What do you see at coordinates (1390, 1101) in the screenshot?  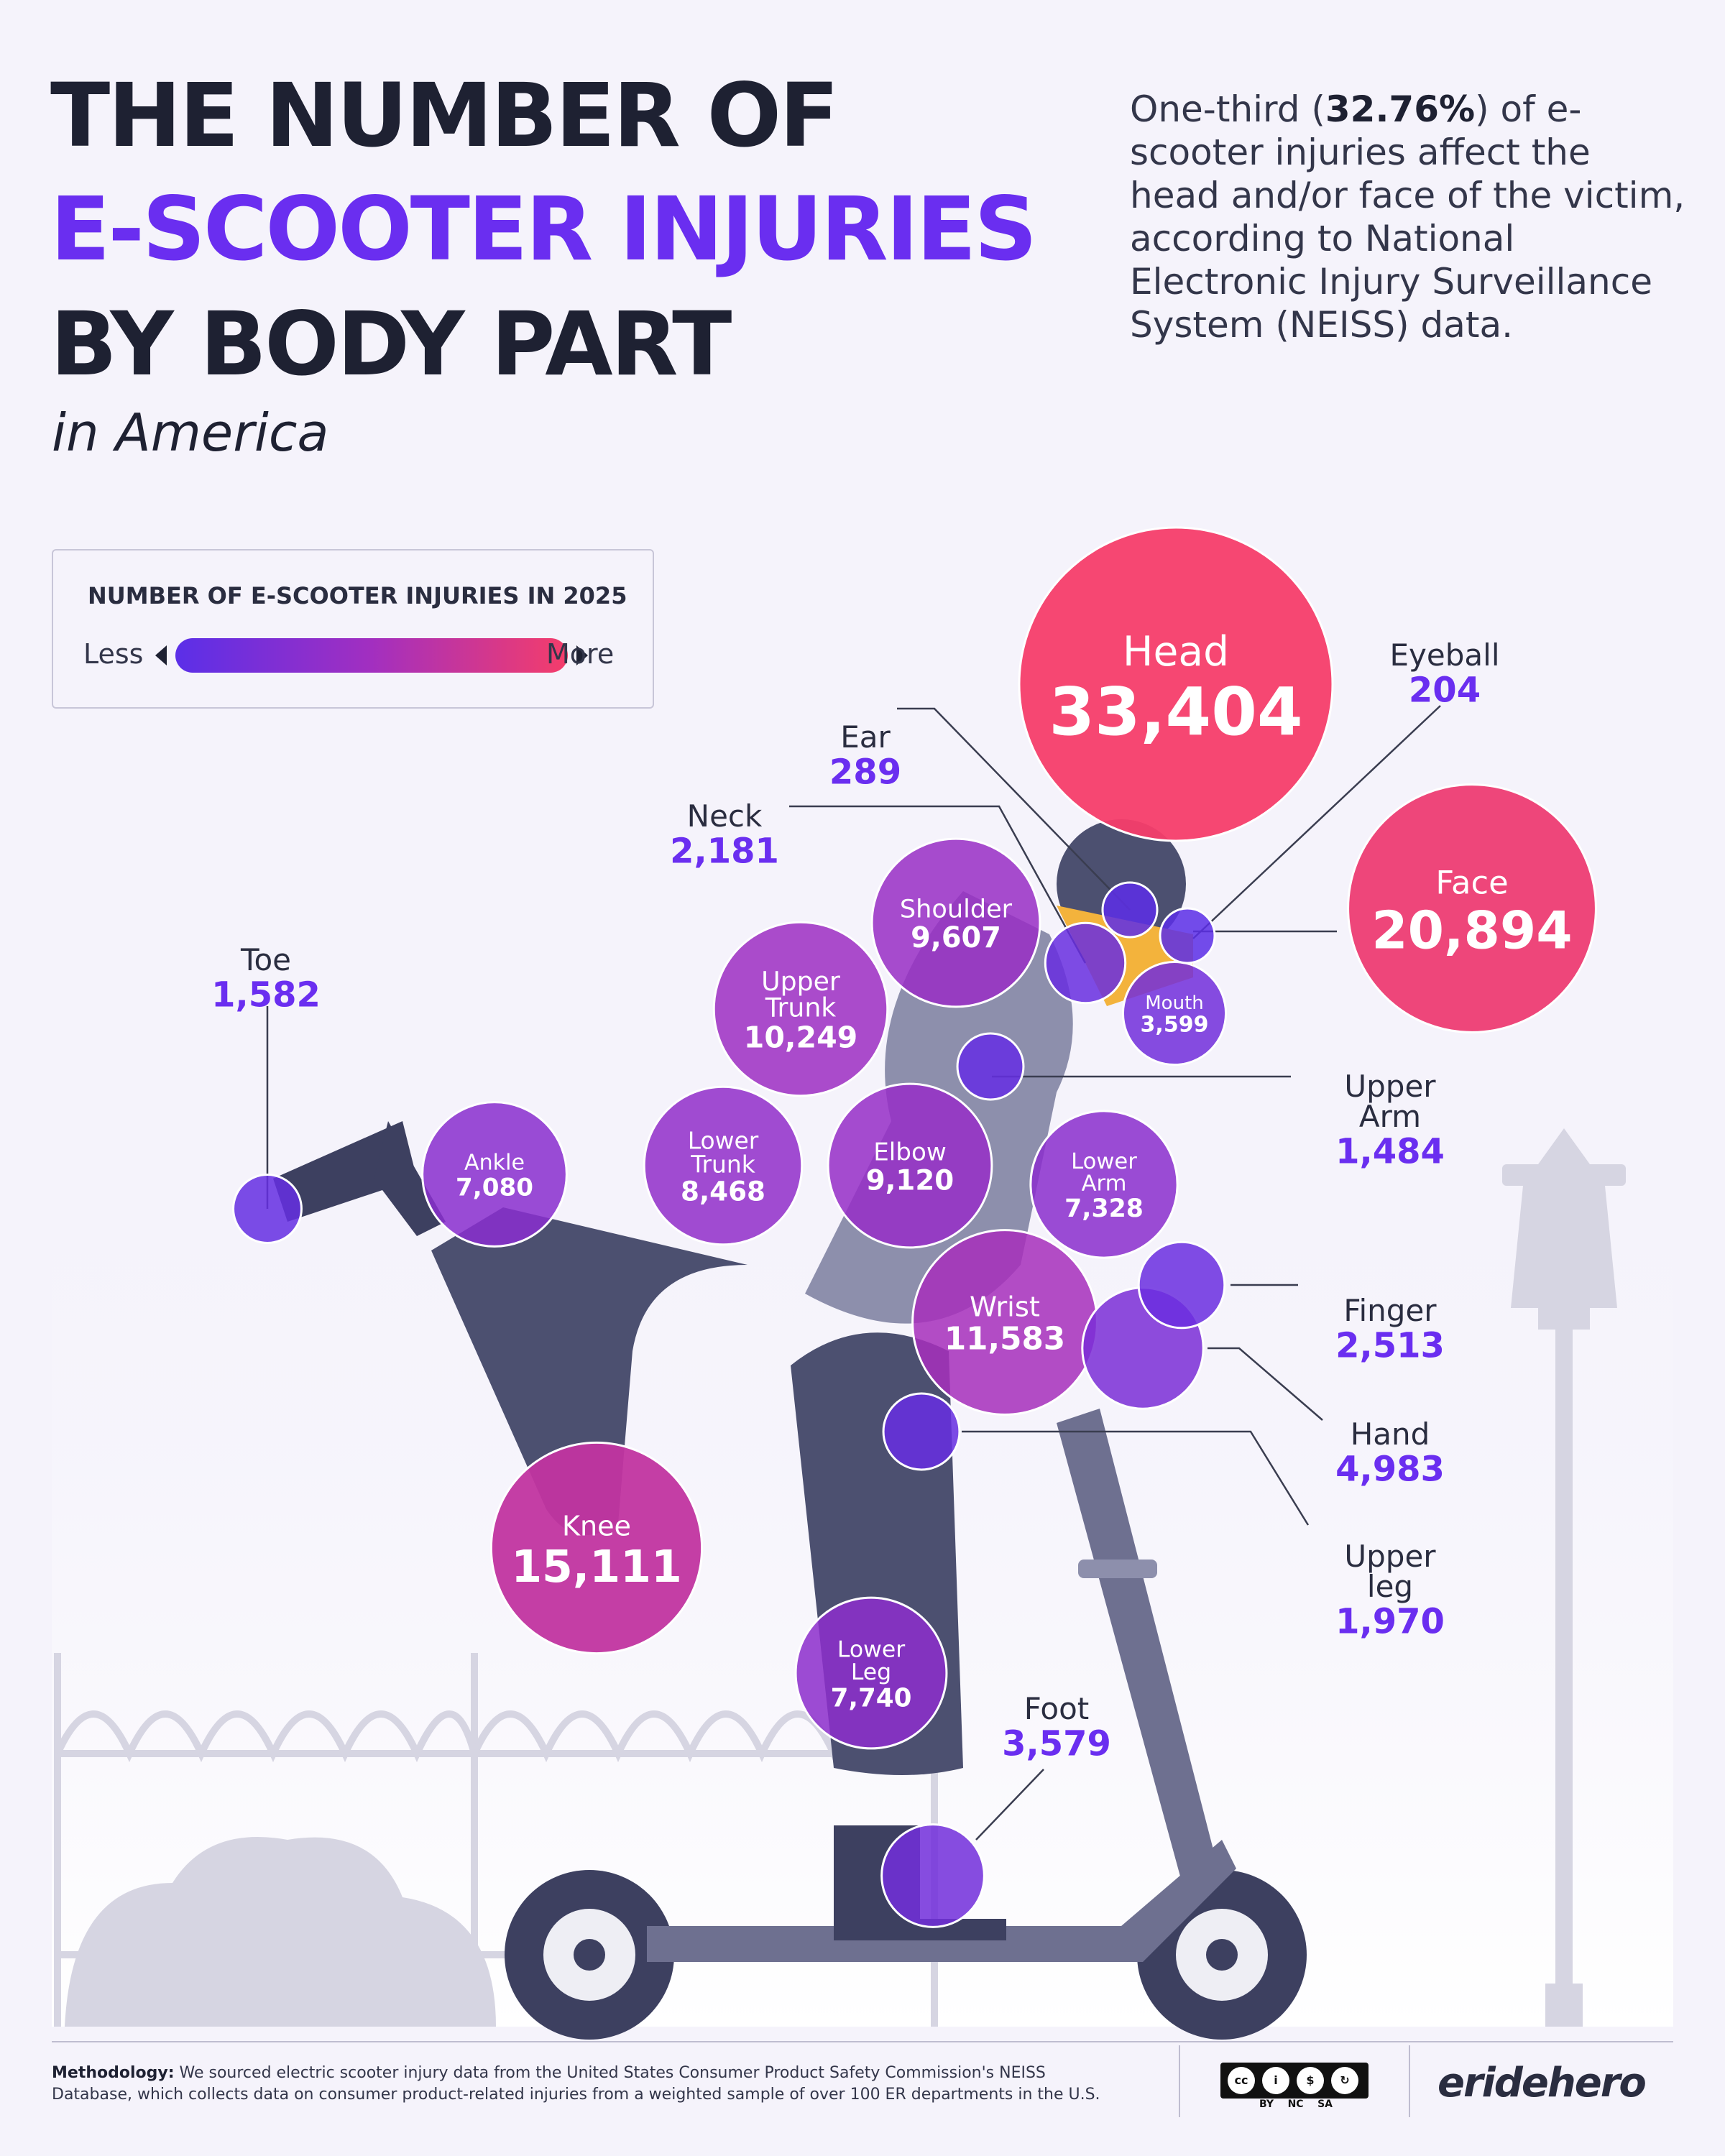 I see `bubble-upper-arm-label: Upper Arm` at bounding box center [1390, 1101].